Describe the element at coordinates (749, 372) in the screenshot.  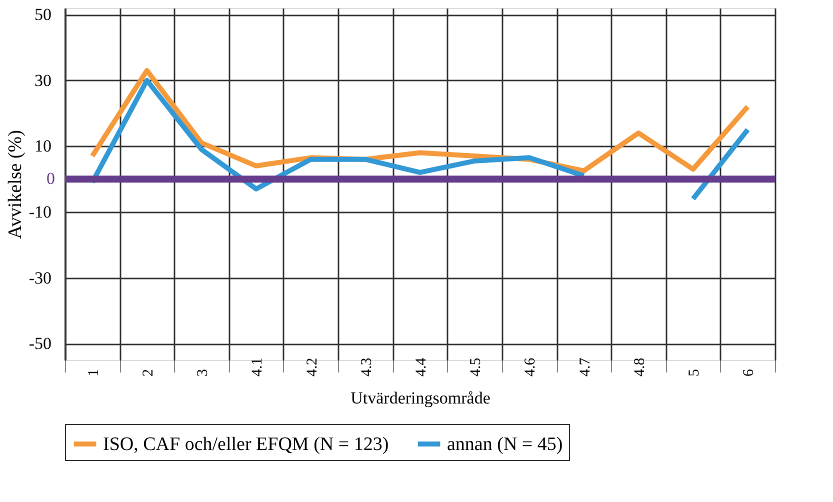
I see `x-tick-label: 6` at that location.